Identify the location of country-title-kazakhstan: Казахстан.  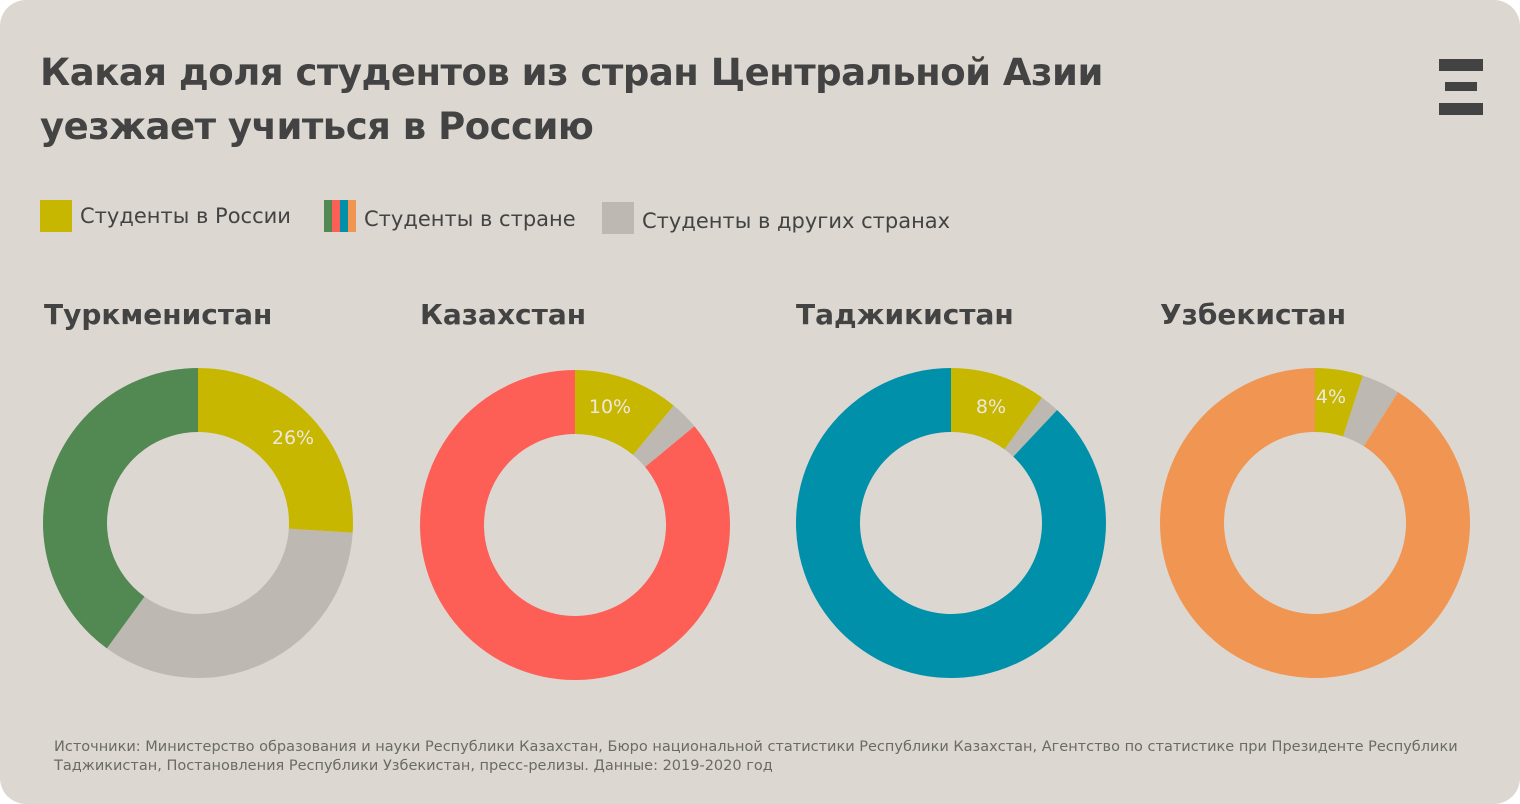
(503, 314).